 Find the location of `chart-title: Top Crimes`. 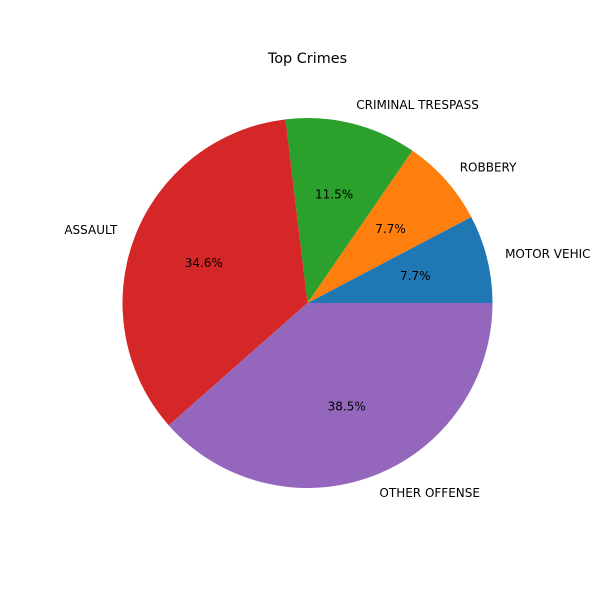

chart-title: Top Crimes is located at coordinates (307, 59).